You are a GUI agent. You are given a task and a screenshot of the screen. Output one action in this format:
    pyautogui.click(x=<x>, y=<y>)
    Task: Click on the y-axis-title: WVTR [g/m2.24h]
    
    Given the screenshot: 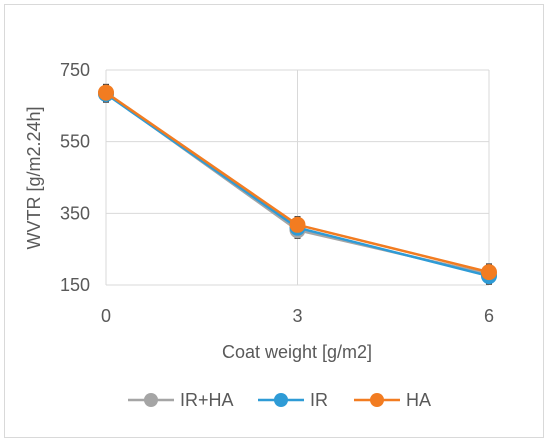 What is the action you would take?
    pyautogui.click(x=34, y=177)
    